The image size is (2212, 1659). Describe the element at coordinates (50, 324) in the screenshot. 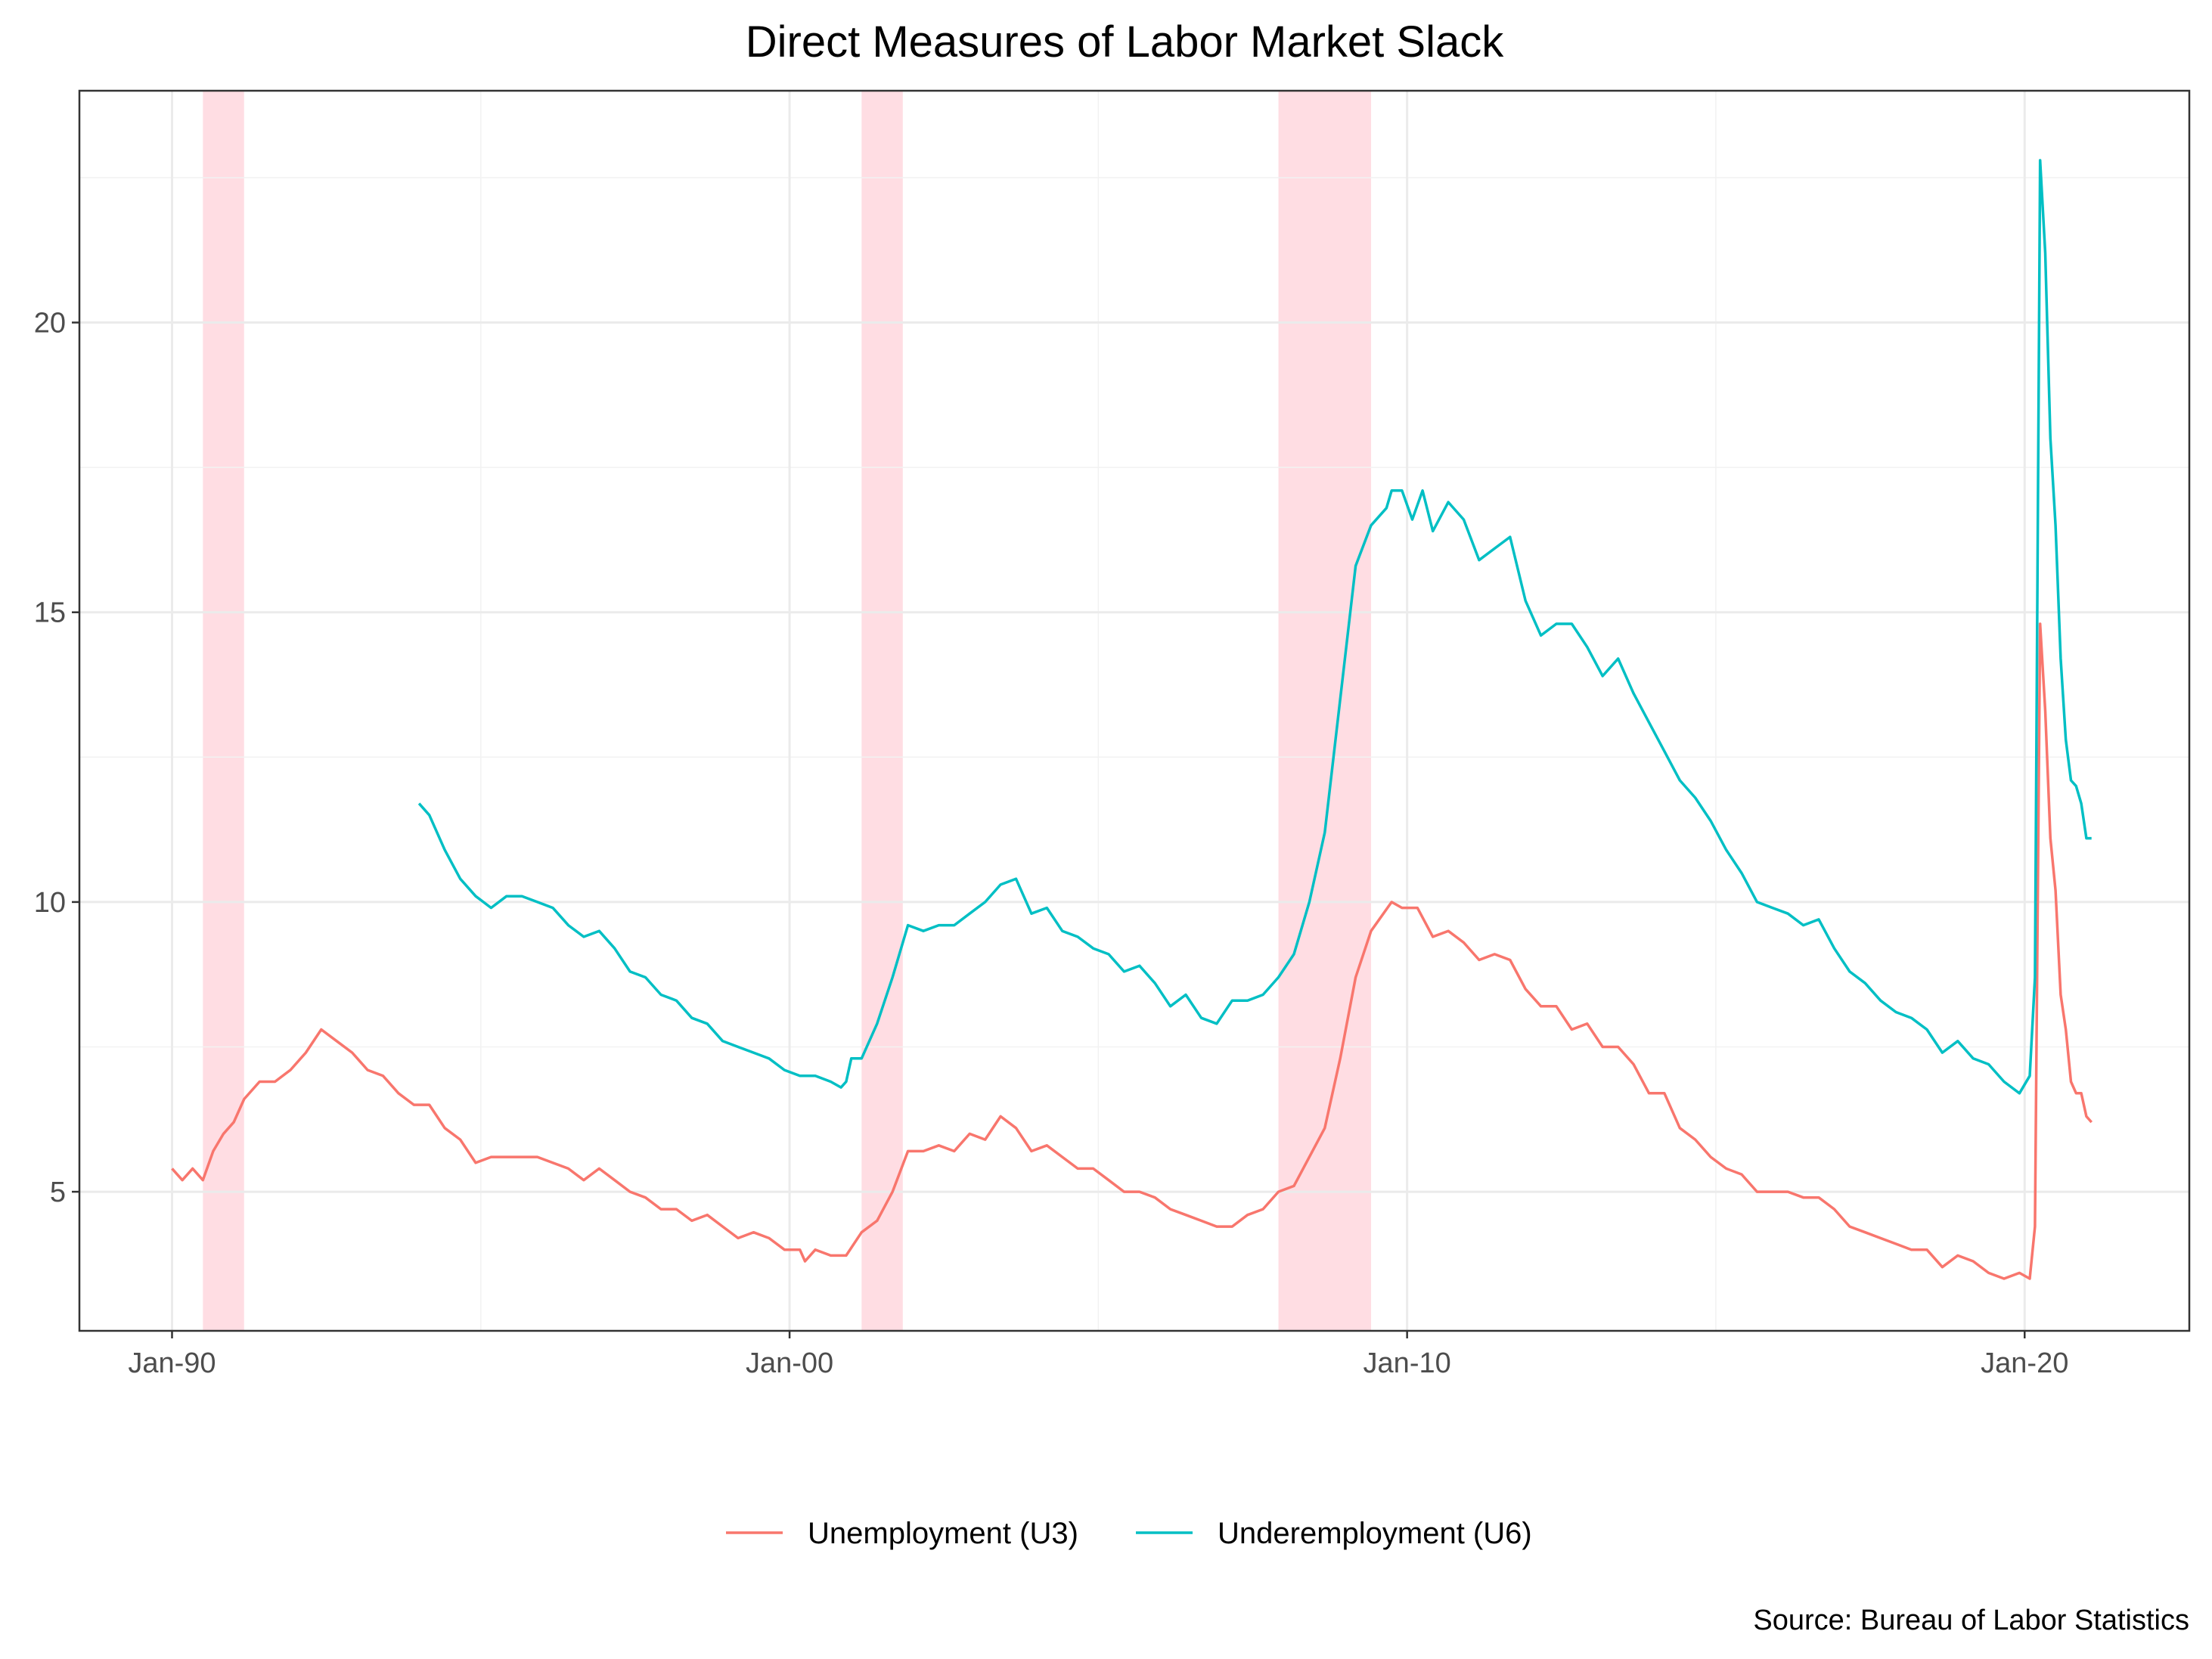

I see `y-tick-label: 20` at that location.